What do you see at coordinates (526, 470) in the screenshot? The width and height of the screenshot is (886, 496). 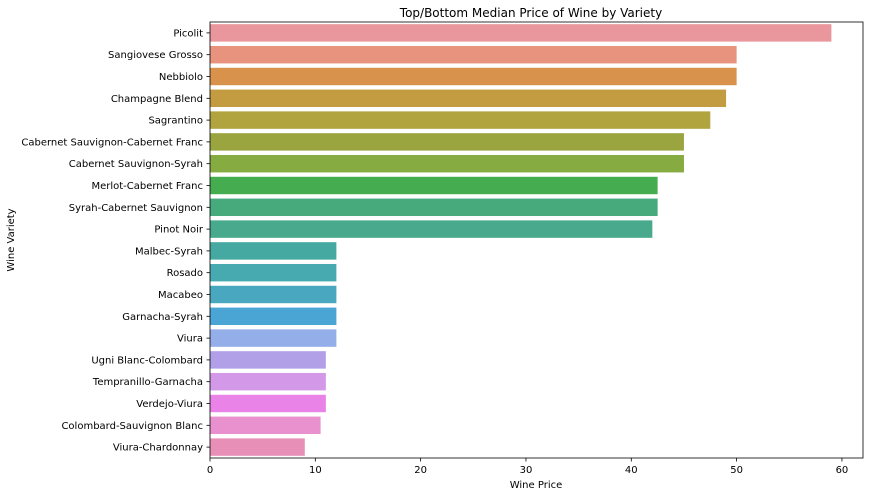 I see `x-tick-label: 30` at bounding box center [526, 470].